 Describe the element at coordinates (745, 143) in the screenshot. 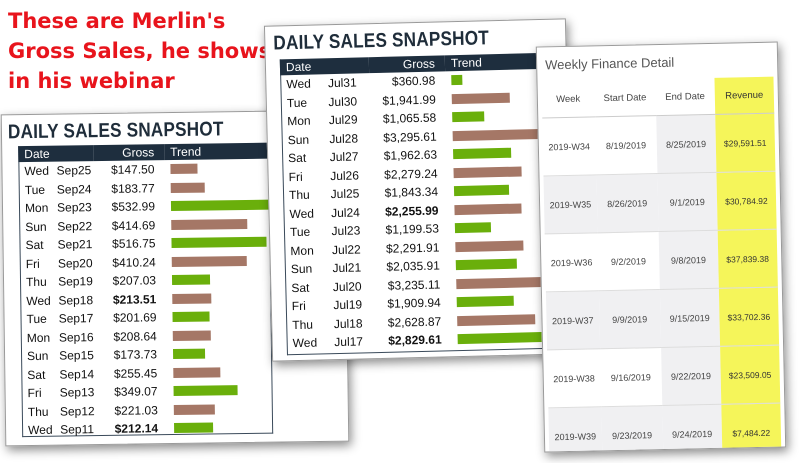

I see `row-revenue: $29,591.51` at that location.